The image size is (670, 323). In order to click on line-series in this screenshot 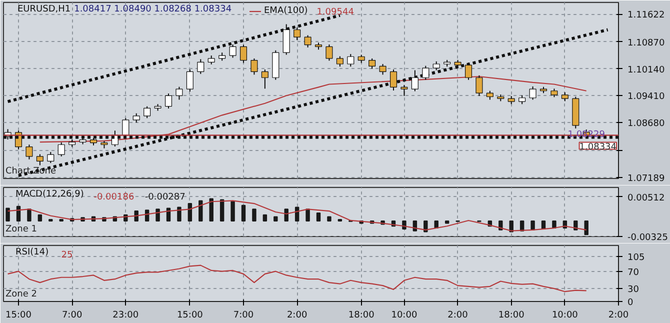, I will do `click(297, 216)`.